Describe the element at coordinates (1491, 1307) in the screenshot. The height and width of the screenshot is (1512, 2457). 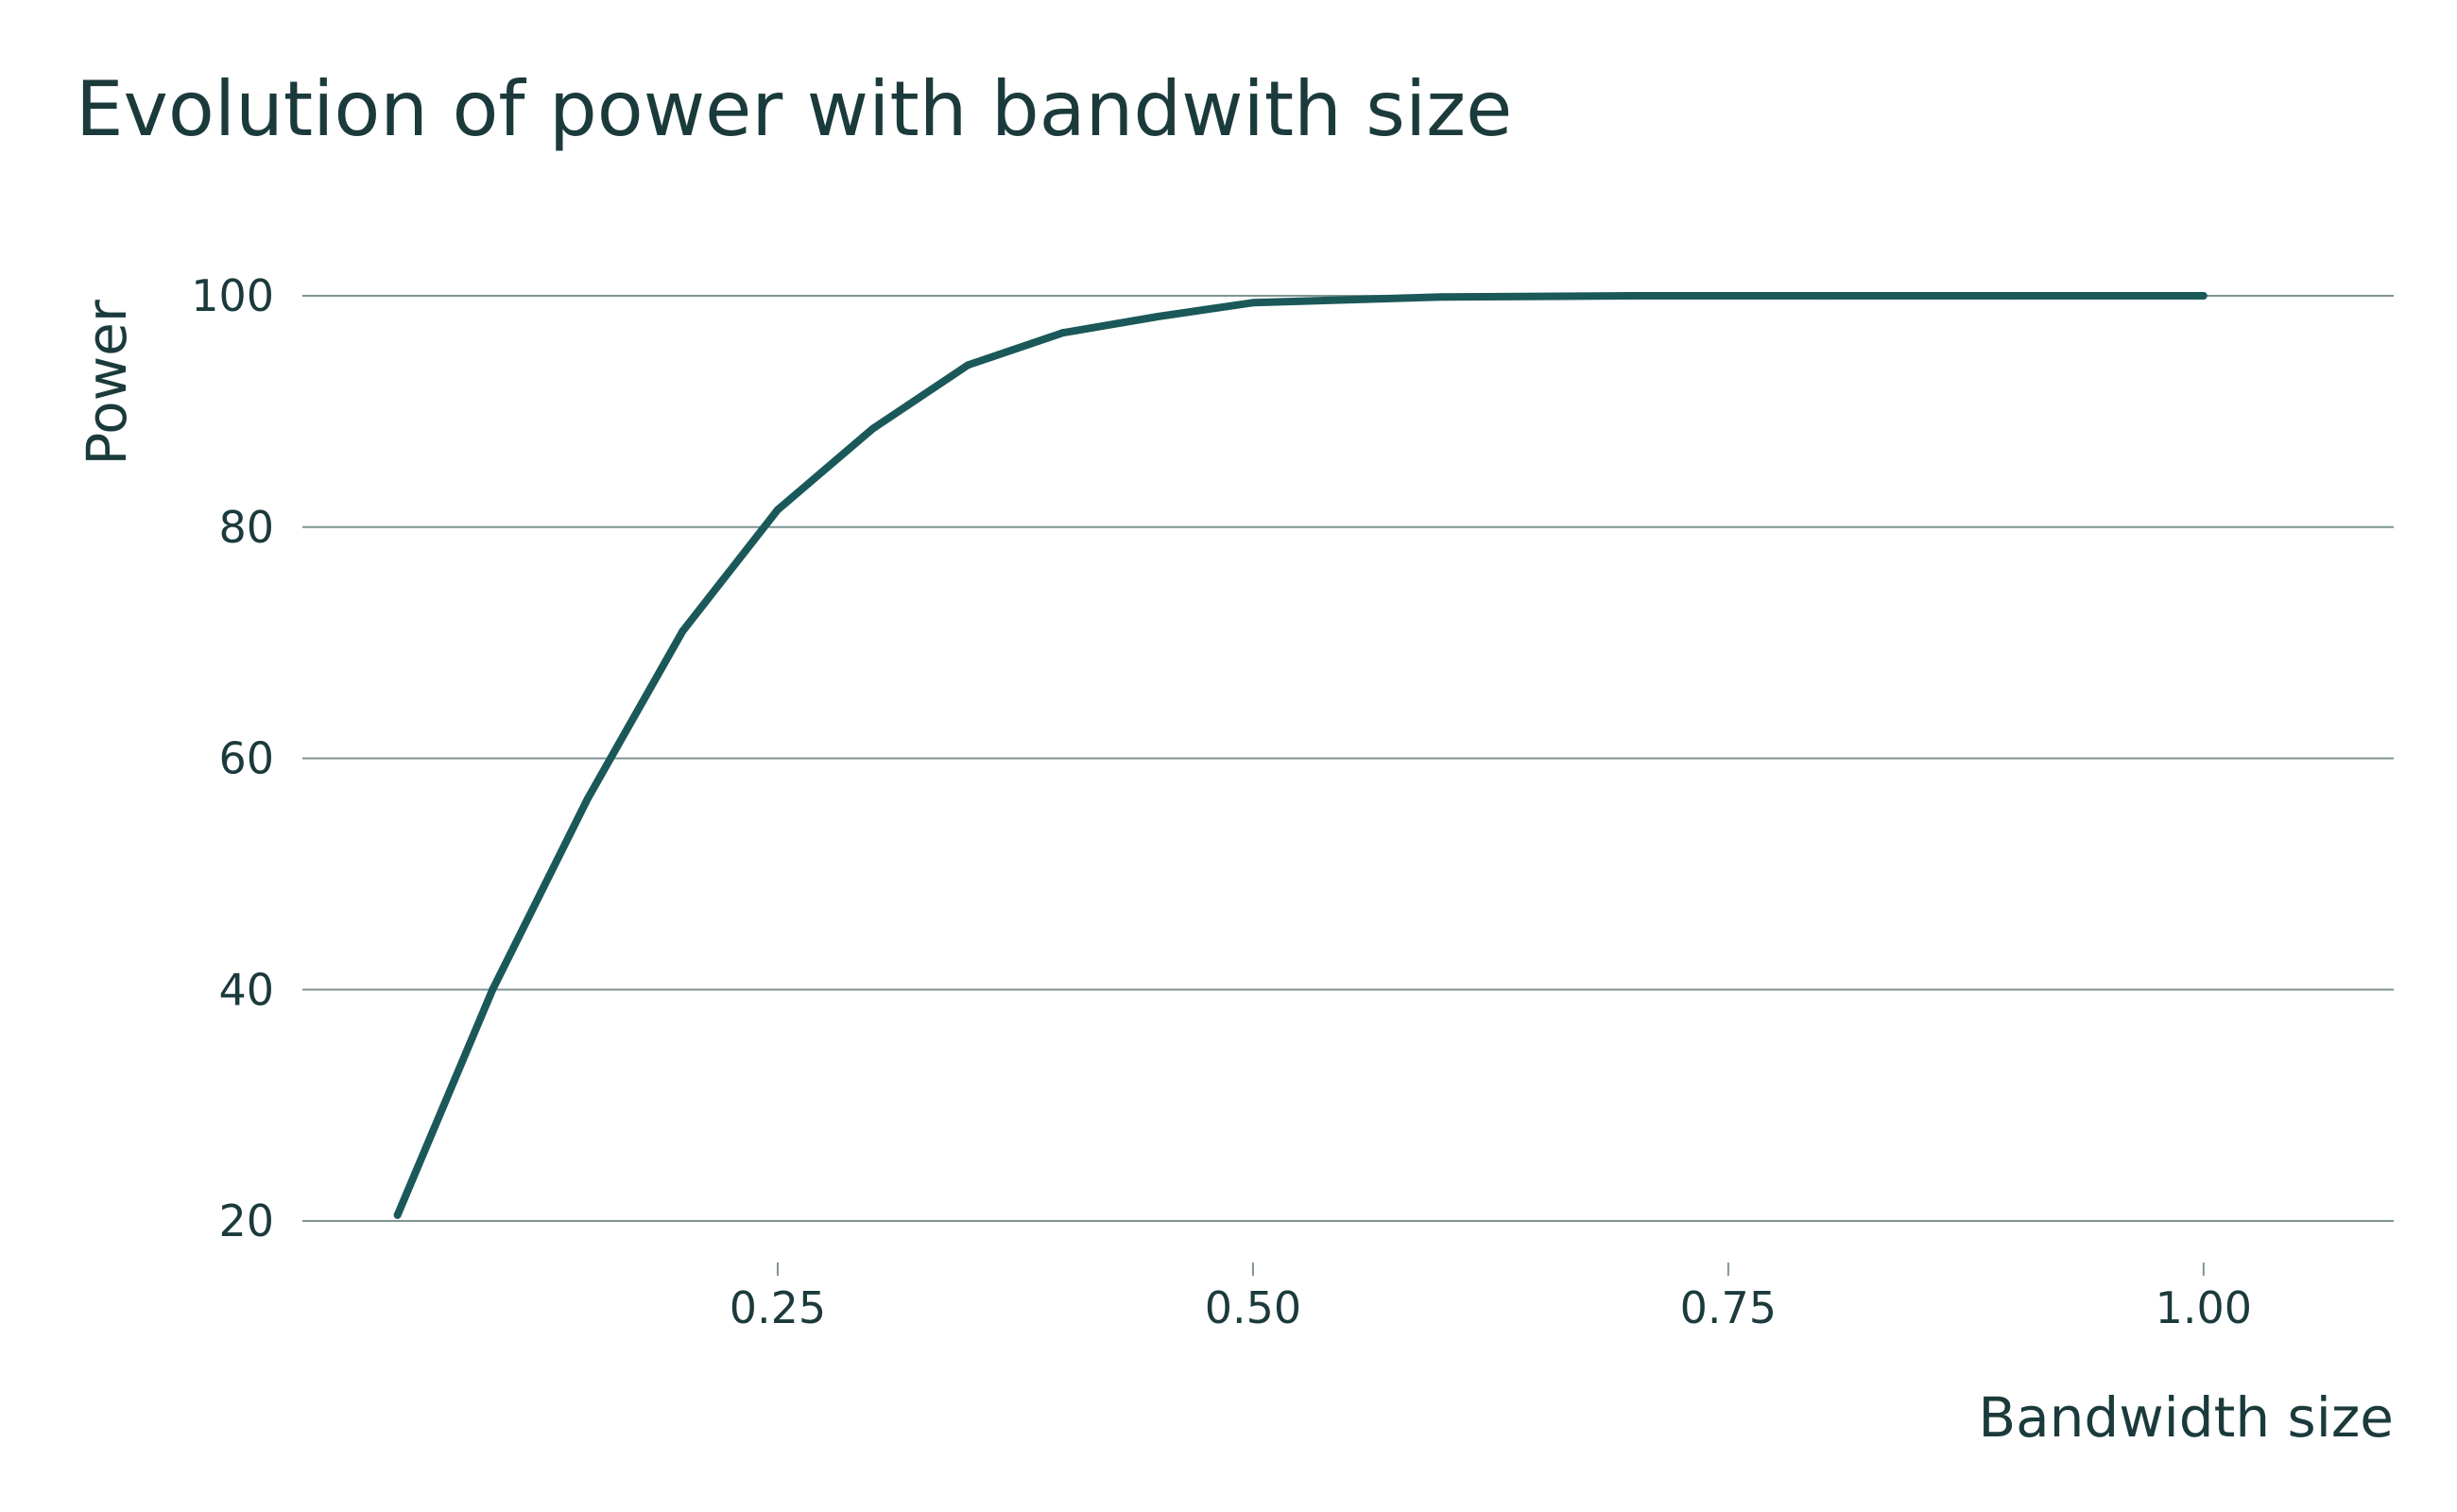
I see `x-axis-tick-labels: 0.25 0.50 0.75 1.00` at that location.